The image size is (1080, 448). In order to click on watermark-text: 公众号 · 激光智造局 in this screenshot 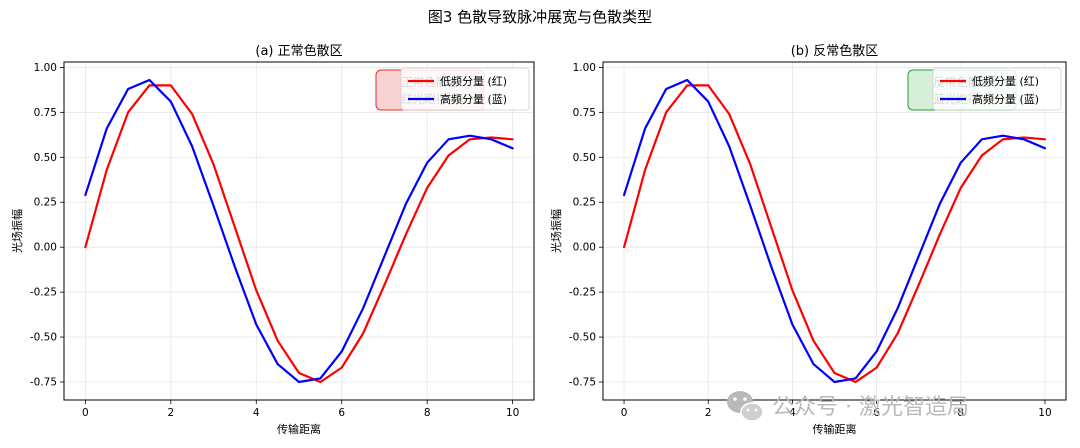, I will do `click(870, 407)`.